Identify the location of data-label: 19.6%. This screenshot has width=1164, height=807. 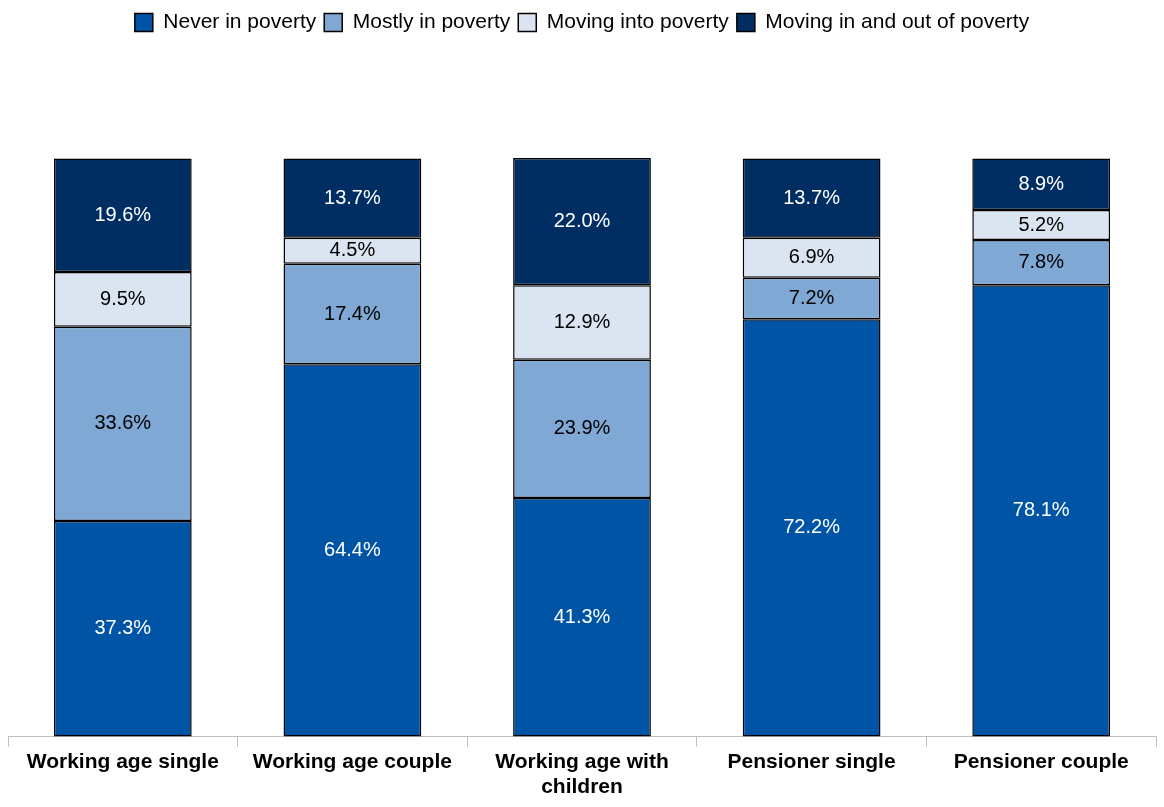
(123, 213).